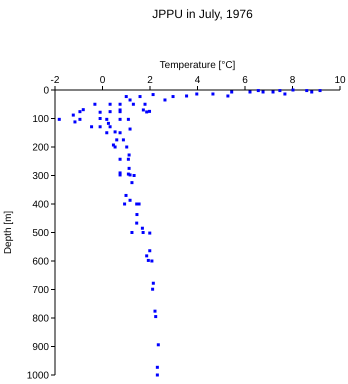 The width and height of the screenshot is (348, 384). I want to click on x-tick-label: 2, so click(150, 80).